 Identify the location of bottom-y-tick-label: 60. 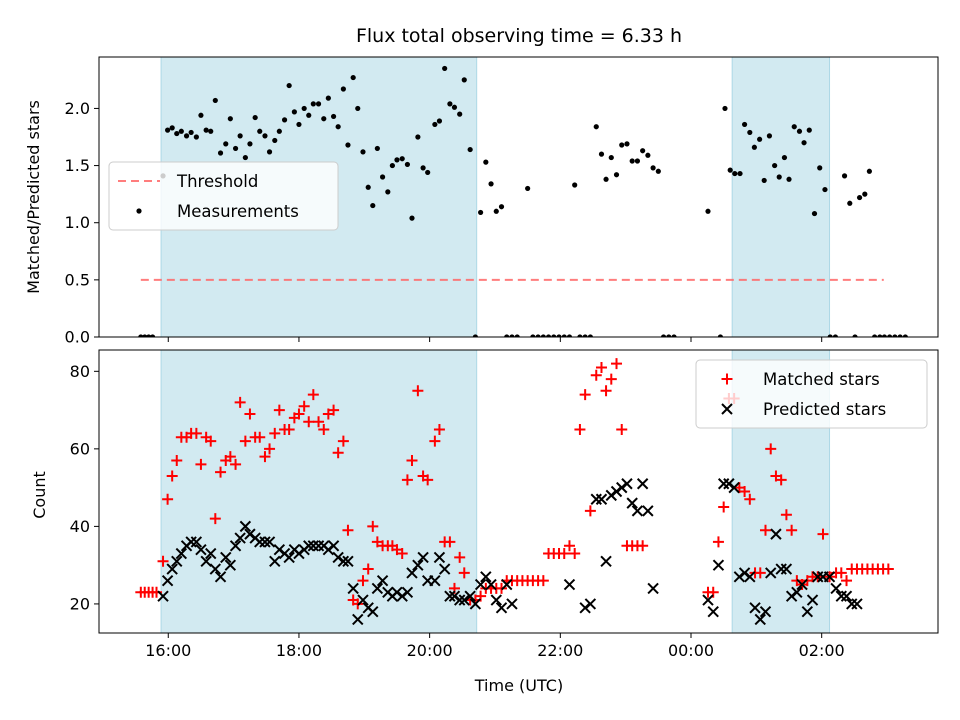
(80, 448).